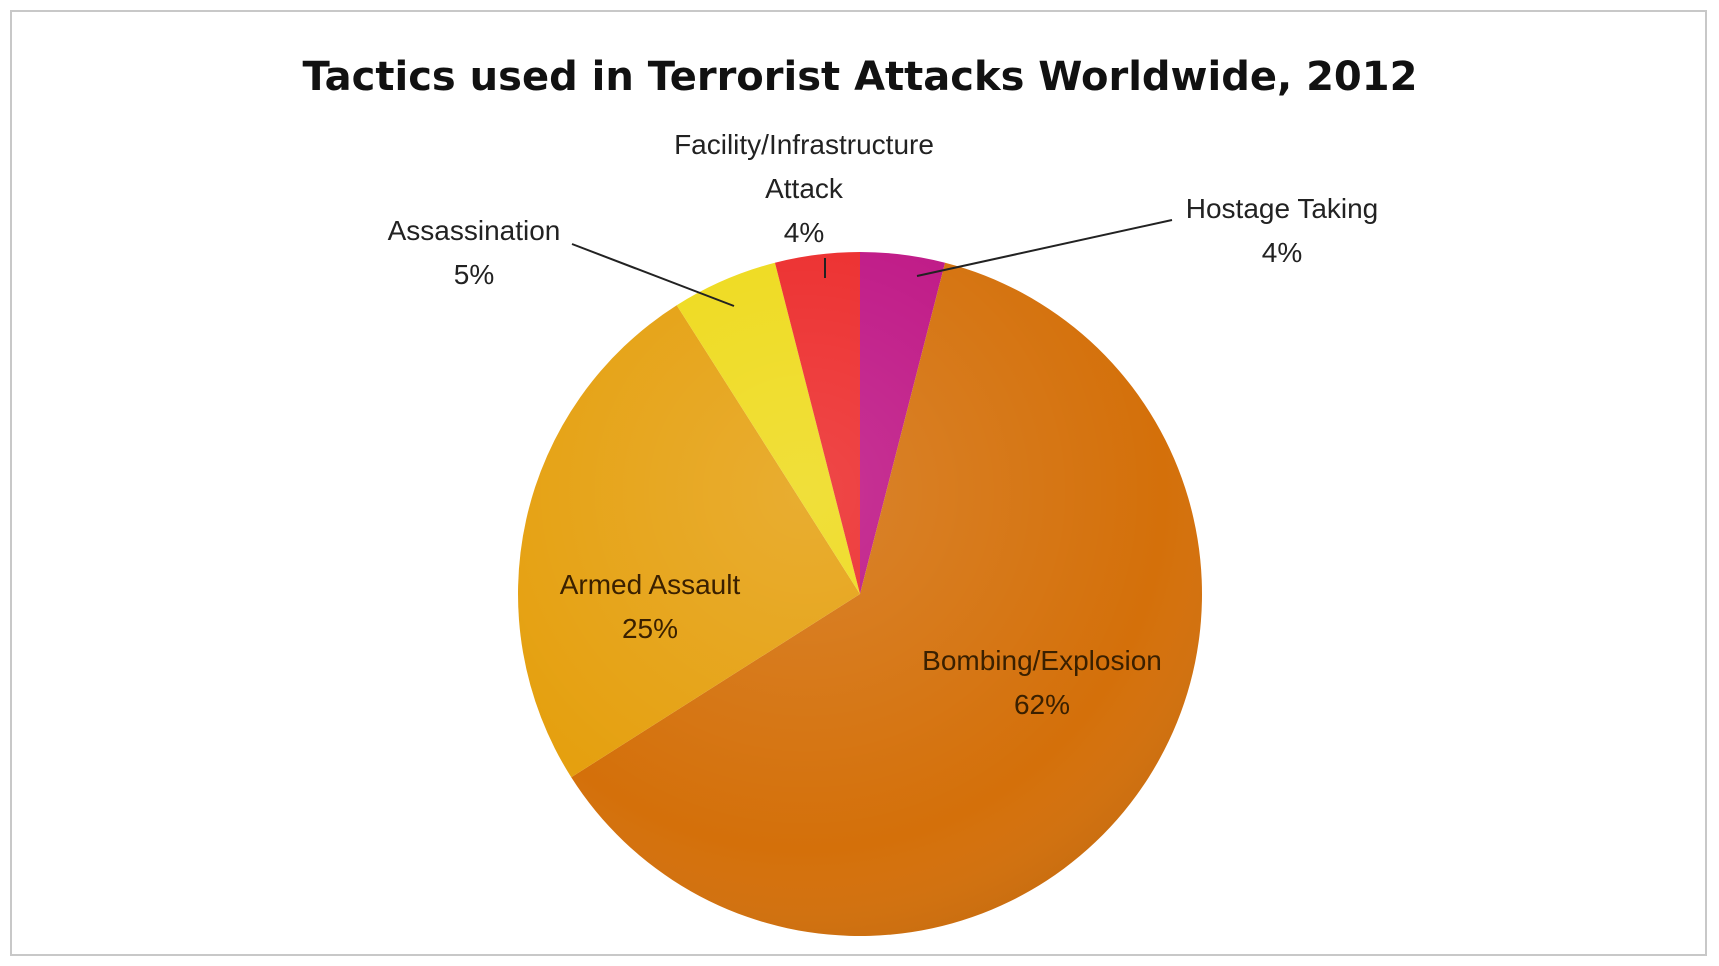  I want to click on leader-line-assassination, so click(653, 275).